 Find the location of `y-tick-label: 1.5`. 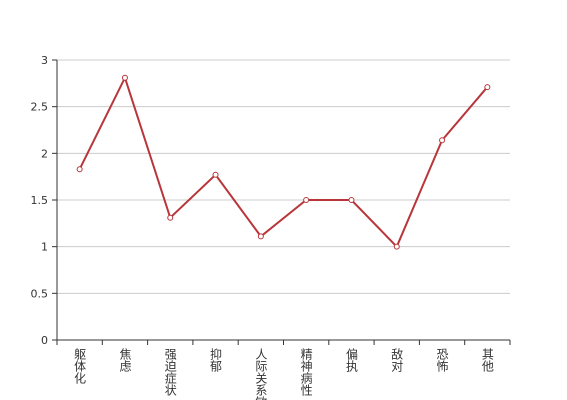

y-tick-label: 1.5 is located at coordinates (40, 200).